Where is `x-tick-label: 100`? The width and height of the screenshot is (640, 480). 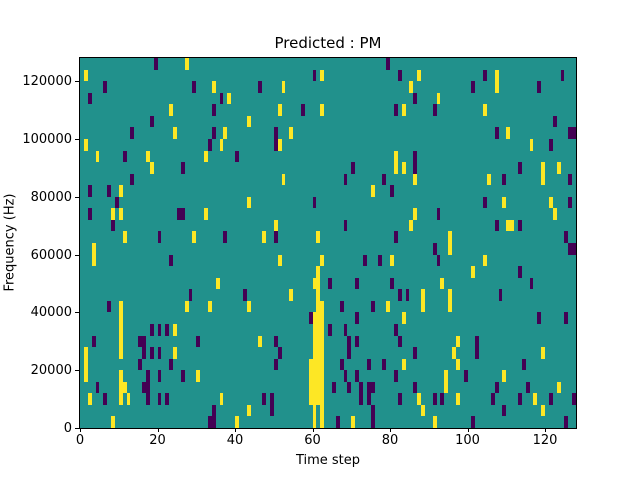 x-tick-label: 100 is located at coordinates (467, 440).